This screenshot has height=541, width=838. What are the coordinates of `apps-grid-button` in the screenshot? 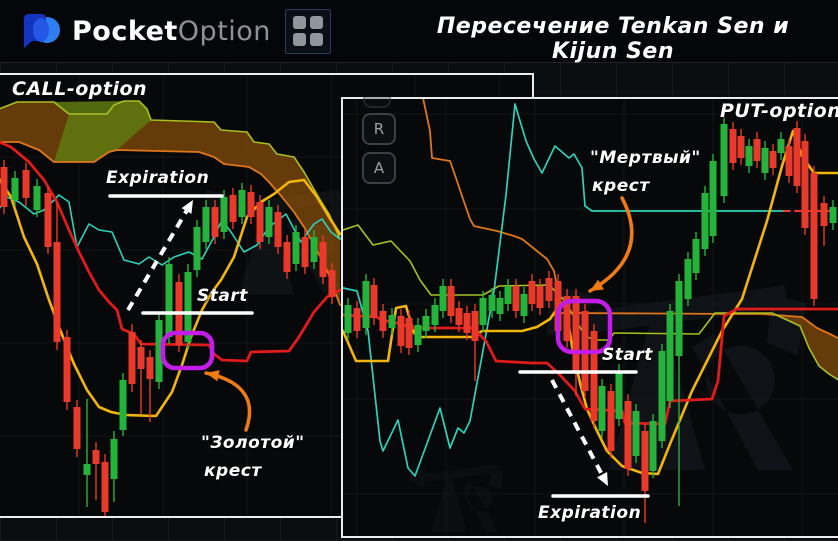 It's located at (307, 31).